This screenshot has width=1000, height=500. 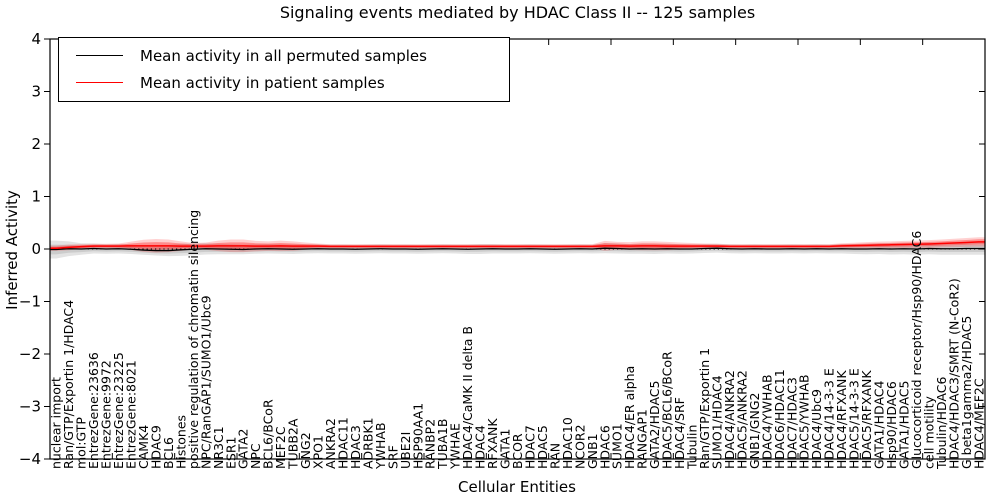 What do you see at coordinates (455, 446) in the screenshot?
I see `x-tick-label: YWHAE` at bounding box center [455, 446].